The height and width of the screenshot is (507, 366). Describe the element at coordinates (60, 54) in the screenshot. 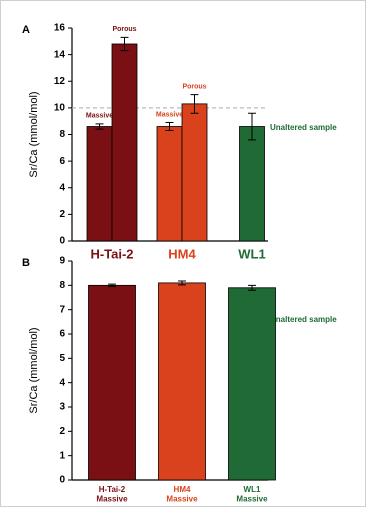

I see `y-tick-label: 14` at that location.